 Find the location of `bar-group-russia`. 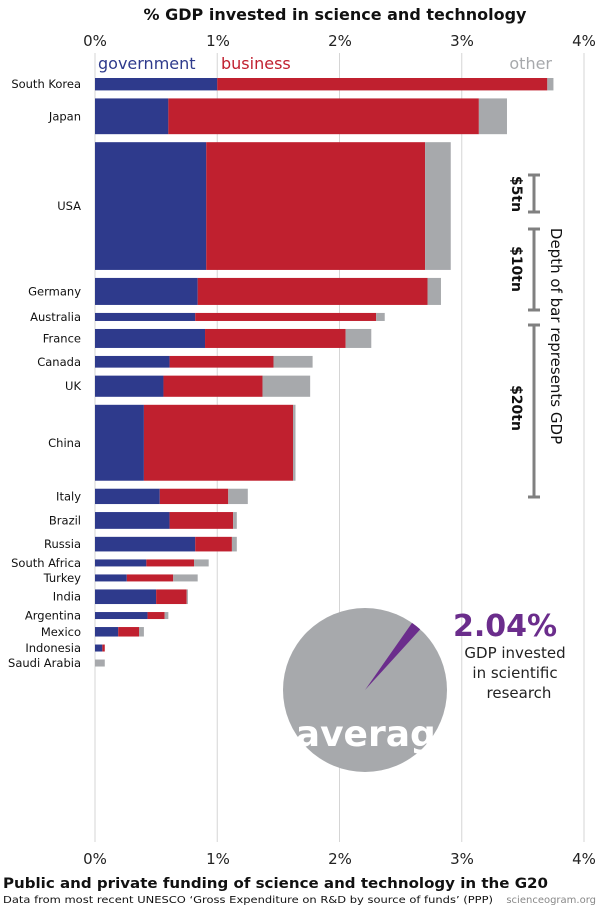

bar-group-russia is located at coordinates (166, 544).